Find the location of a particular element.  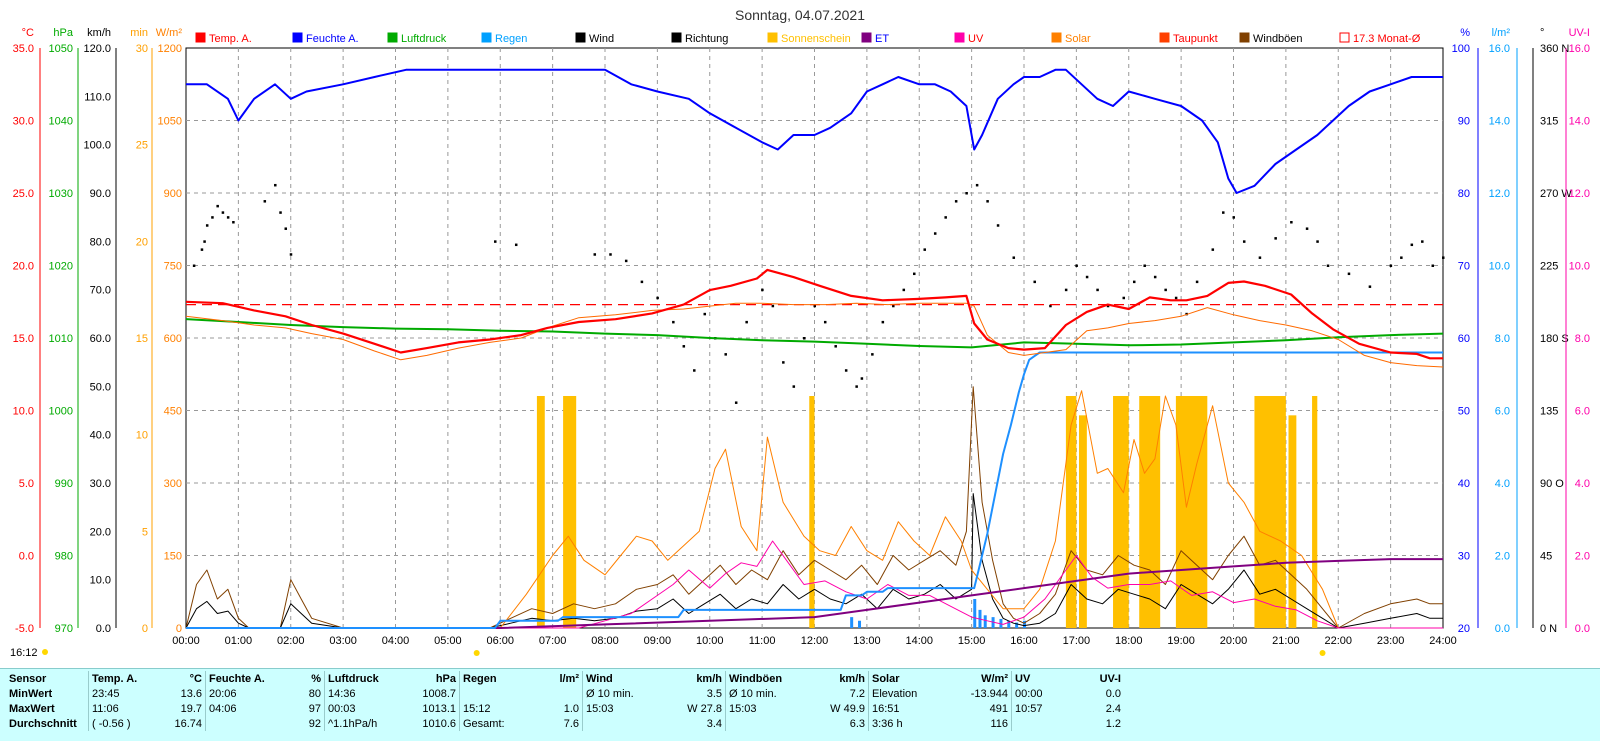

legend-label: Taupunkt is located at coordinates (1195, 39).